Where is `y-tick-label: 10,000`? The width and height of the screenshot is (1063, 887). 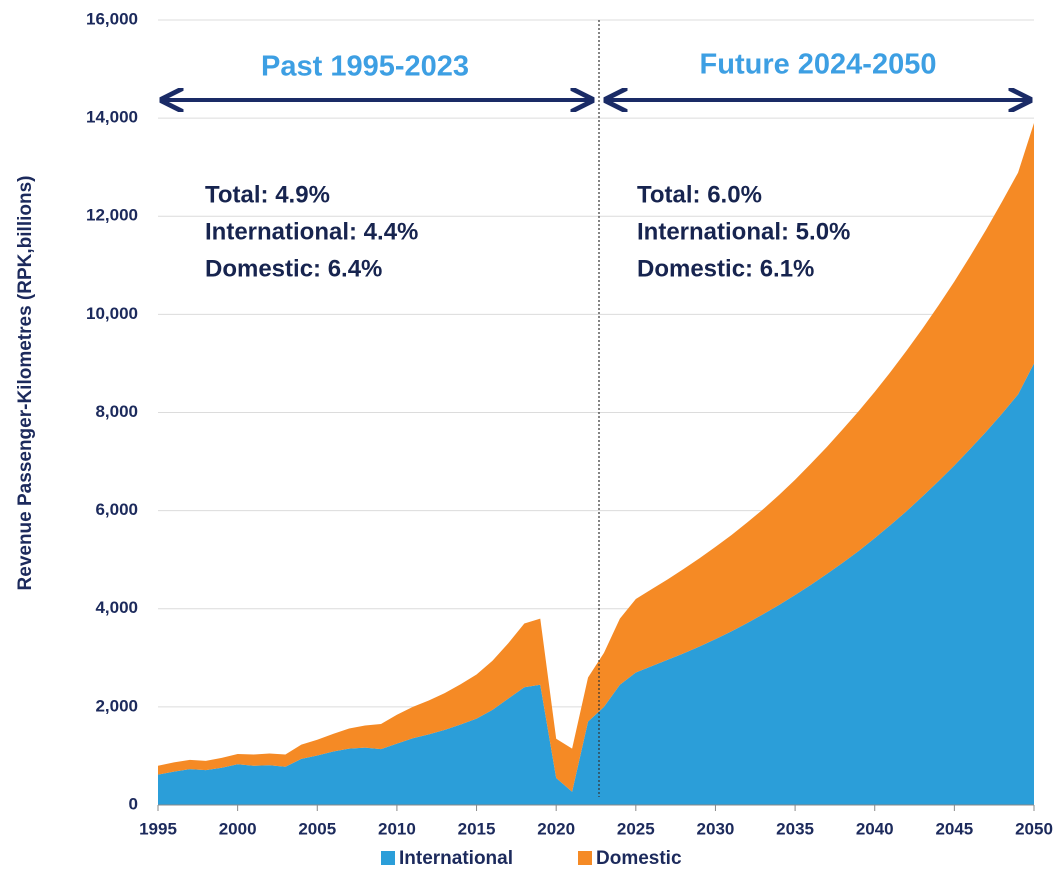
y-tick-label: 10,000 is located at coordinates (112, 313).